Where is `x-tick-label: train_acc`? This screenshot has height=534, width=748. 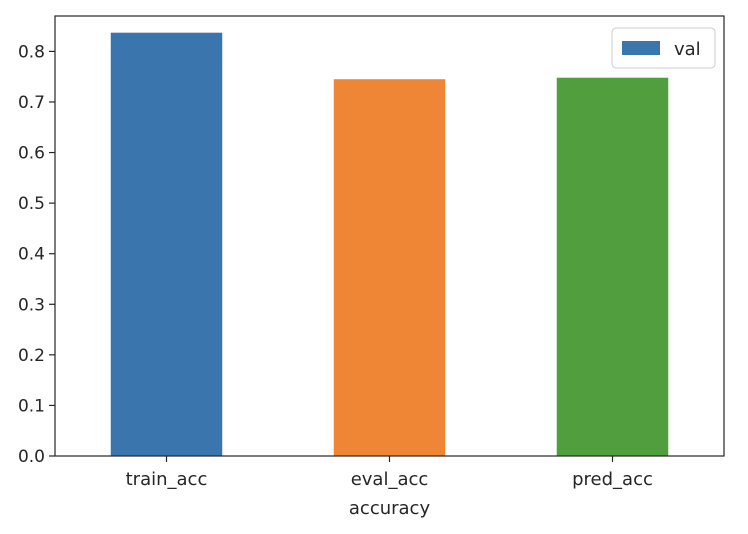 x-tick-label: train_acc is located at coordinates (167, 479).